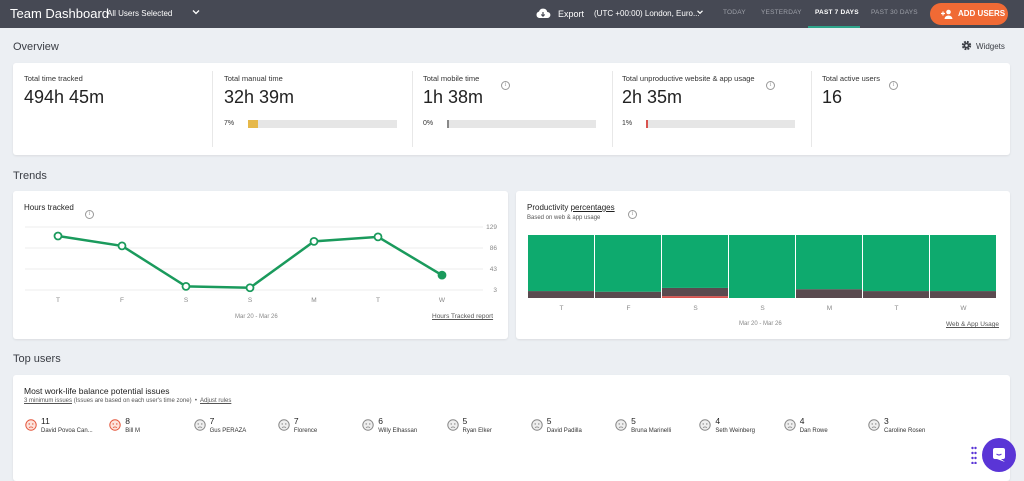 This screenshot has height=481, width=1024. I want to click on range-past-30-days: PAST 30 DAYS, so click(894, 12).